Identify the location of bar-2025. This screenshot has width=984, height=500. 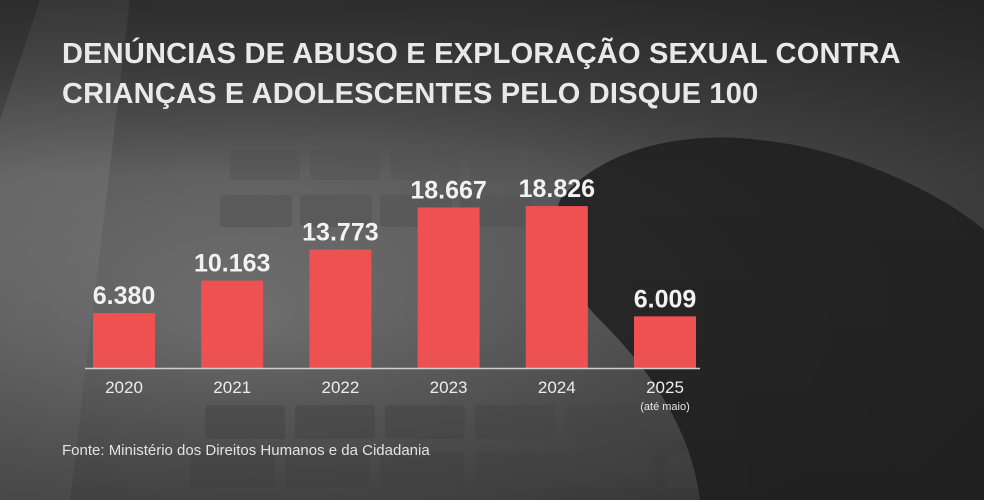
(665, 342).